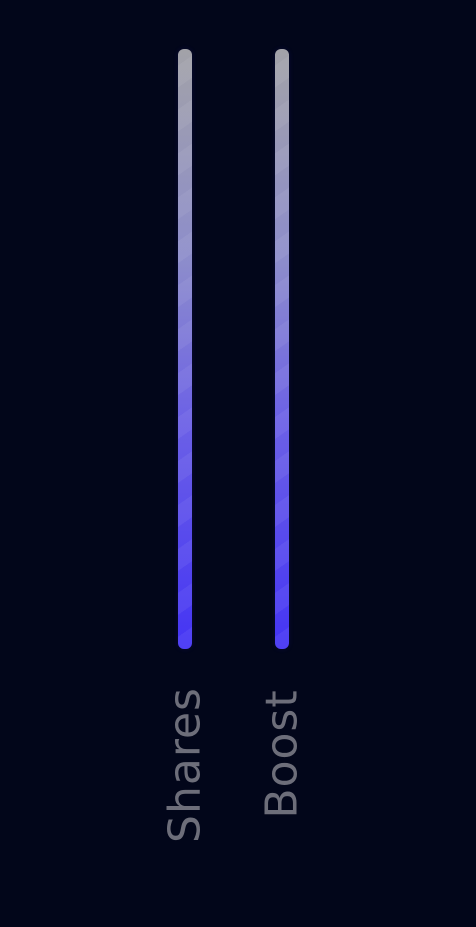  Describe the element at coordinates (282, 349) in the screenshot. I see `boost-bar` at that location.